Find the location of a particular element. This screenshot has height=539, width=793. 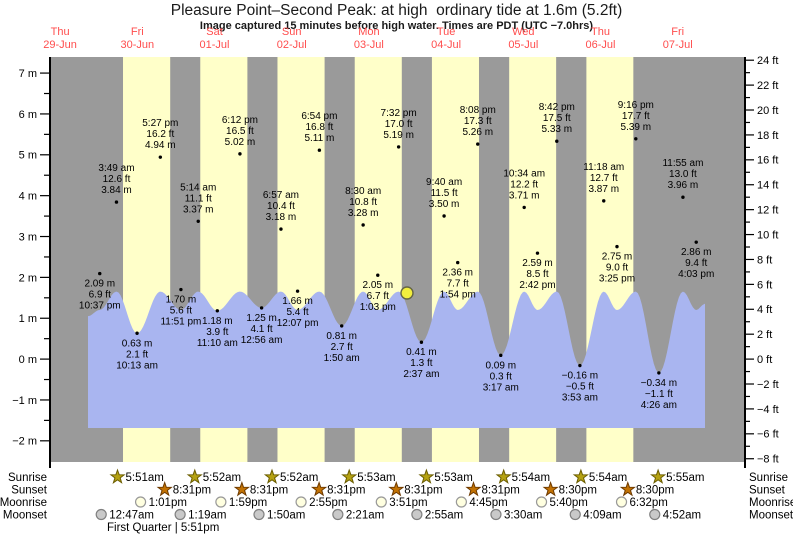

tide-event-label-high: 8:30 am 10.8 ft 3.28 m is located at coordinates (363, 202).